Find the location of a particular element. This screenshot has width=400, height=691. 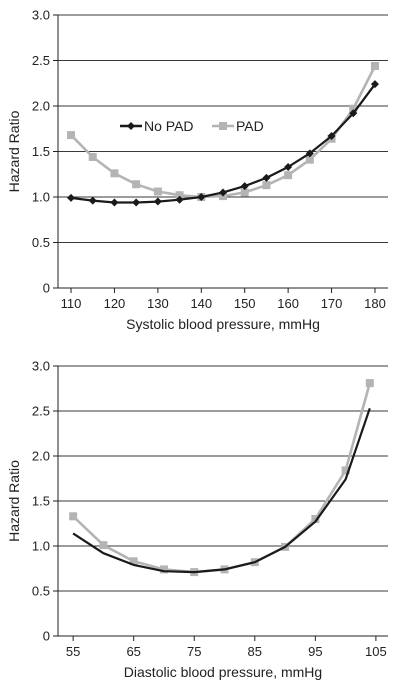

x-tick-label: 105 is located at coordinates (376, 651).